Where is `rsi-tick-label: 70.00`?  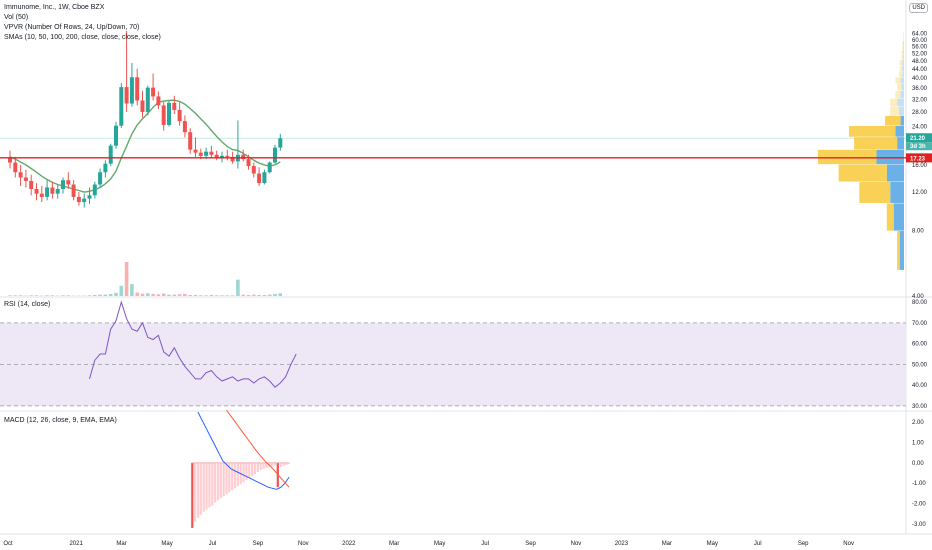 rsi-tick-label: 70.00 is located at coordinates (920, 324).